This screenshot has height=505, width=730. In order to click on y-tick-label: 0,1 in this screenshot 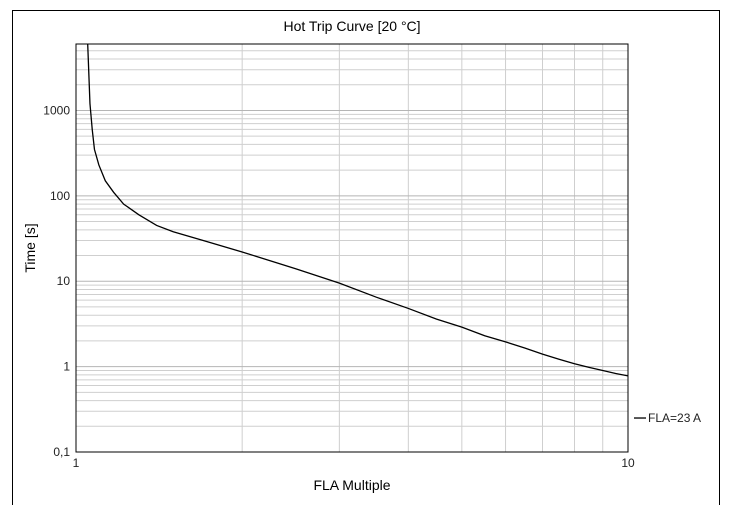, I will do `click(61, 452)`.